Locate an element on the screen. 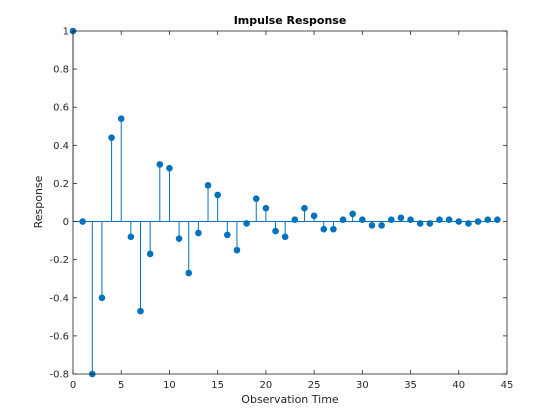  x-tick-label: 25 is located at coordinates (314, 385).